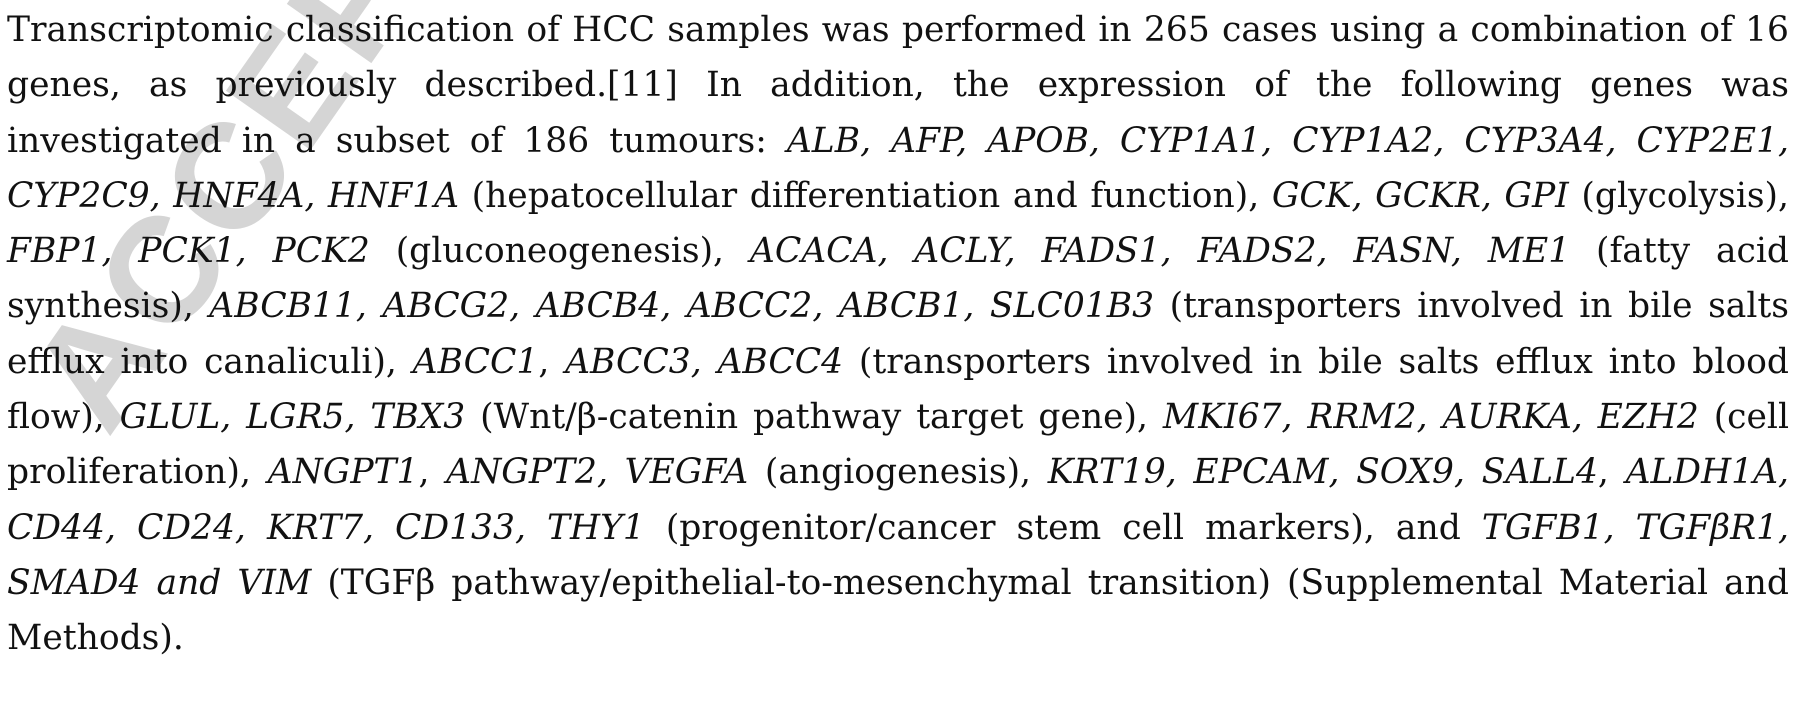  Describe the element at coordinates (1420, 195) in the screenshot. I see `gene-list-run: GCK, GCKR, GPI` at that location.